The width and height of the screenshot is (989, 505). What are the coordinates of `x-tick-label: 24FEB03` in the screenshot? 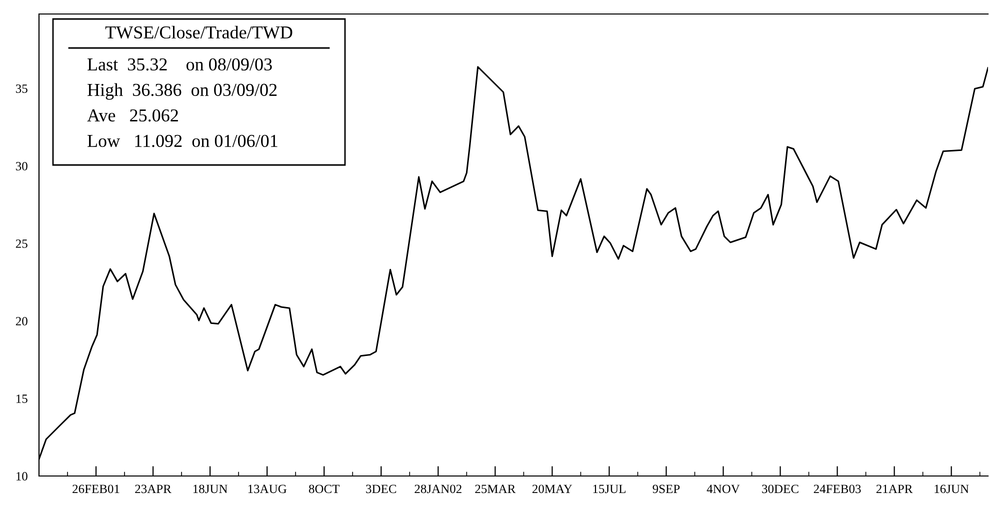 It's located at (837, 489).